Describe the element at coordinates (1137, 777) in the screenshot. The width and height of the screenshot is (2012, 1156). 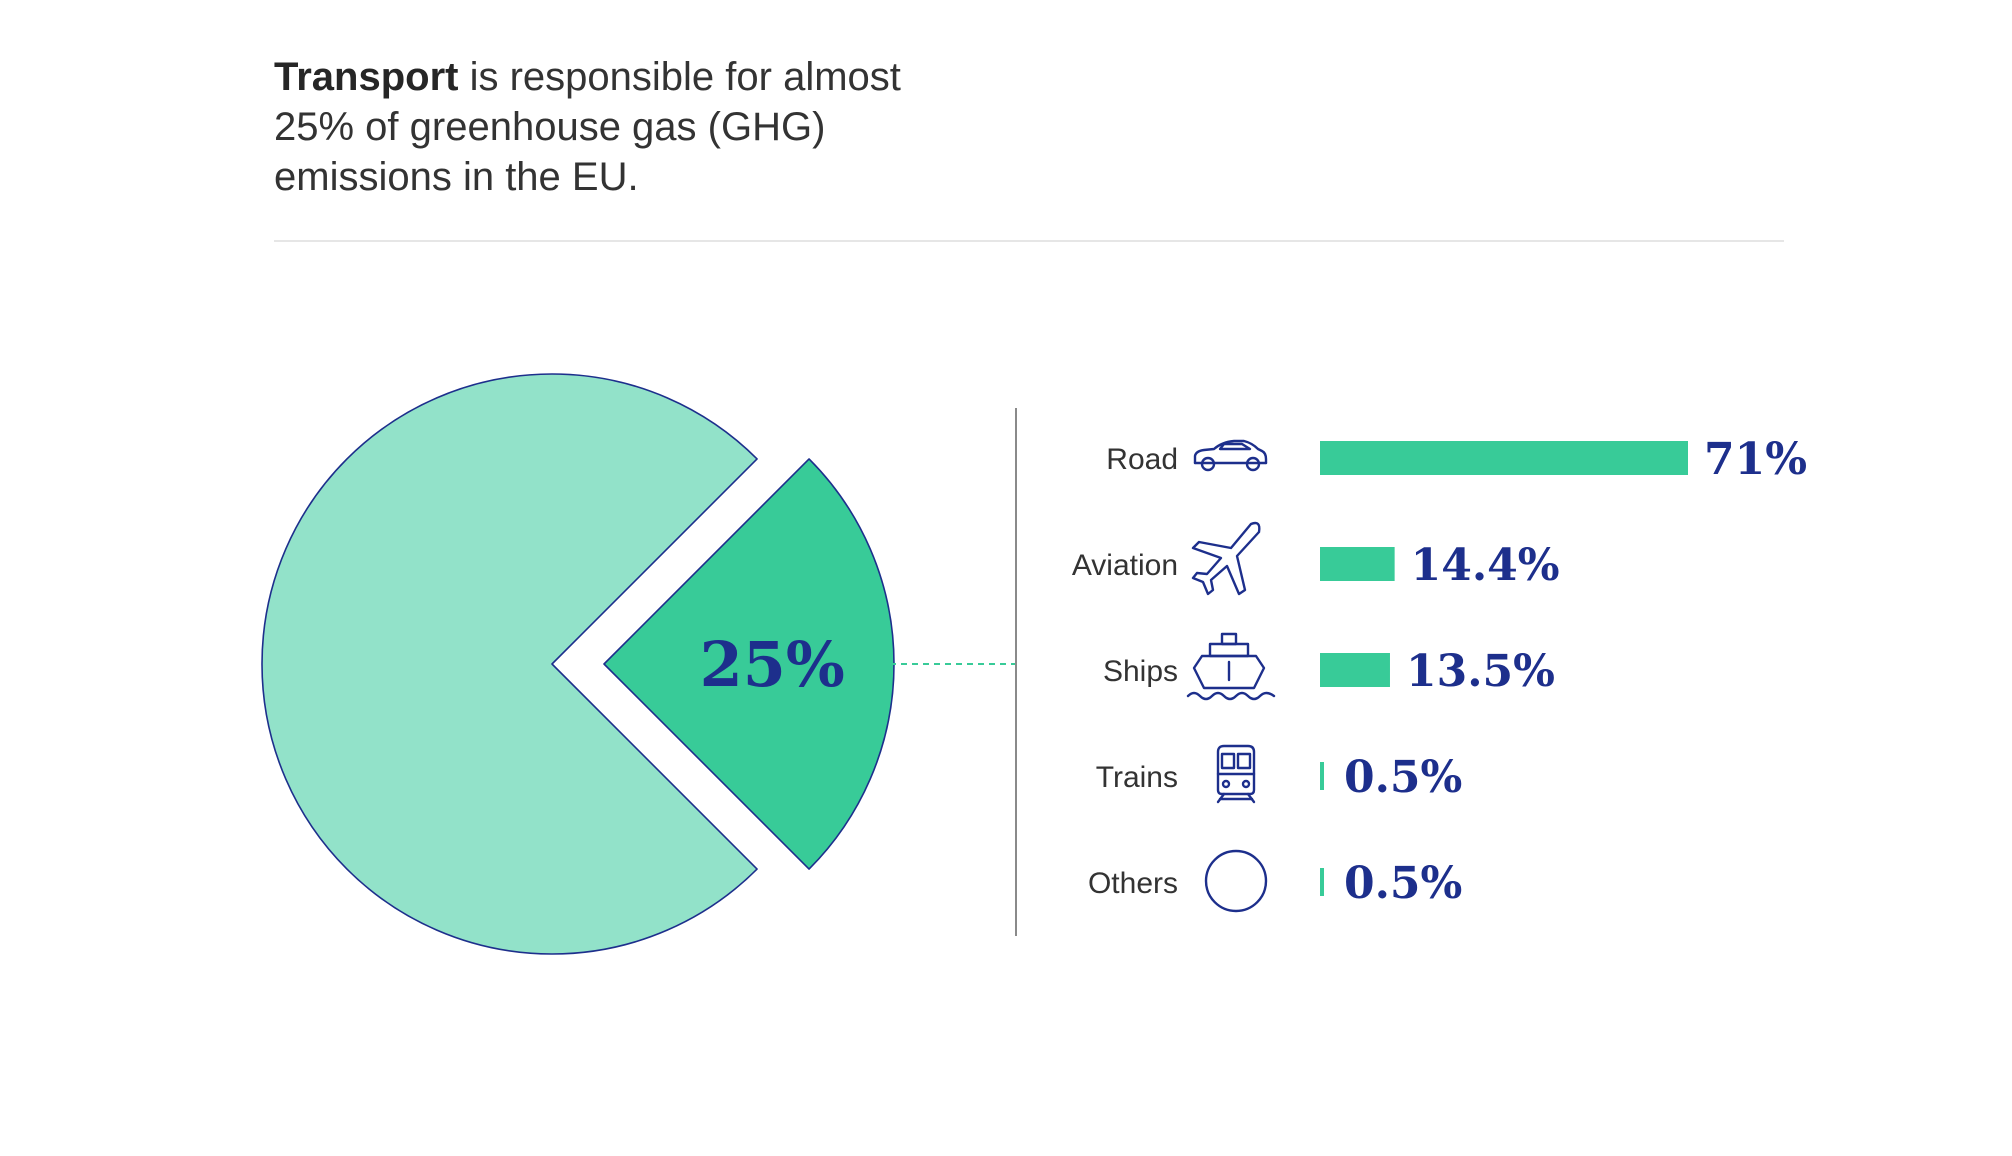
I see `bar-category-label-trains: Trains` at that location.